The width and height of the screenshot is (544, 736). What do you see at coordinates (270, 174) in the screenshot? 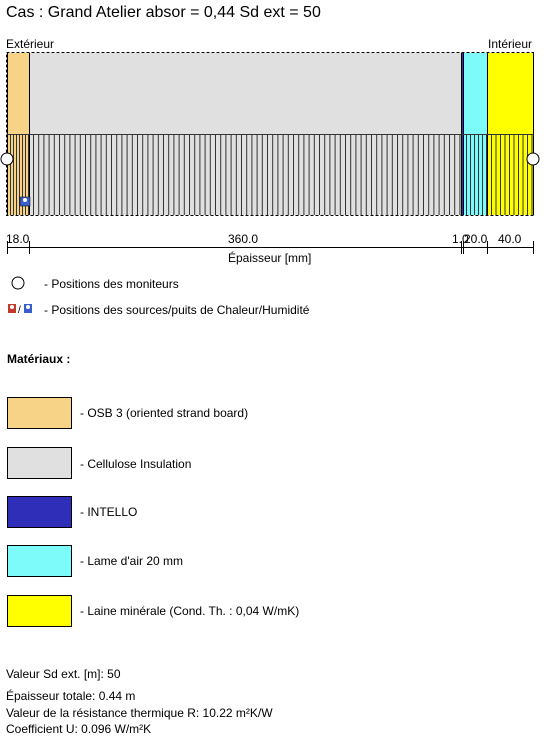
I see `mesh-grid` at bounding box center [270, 174].